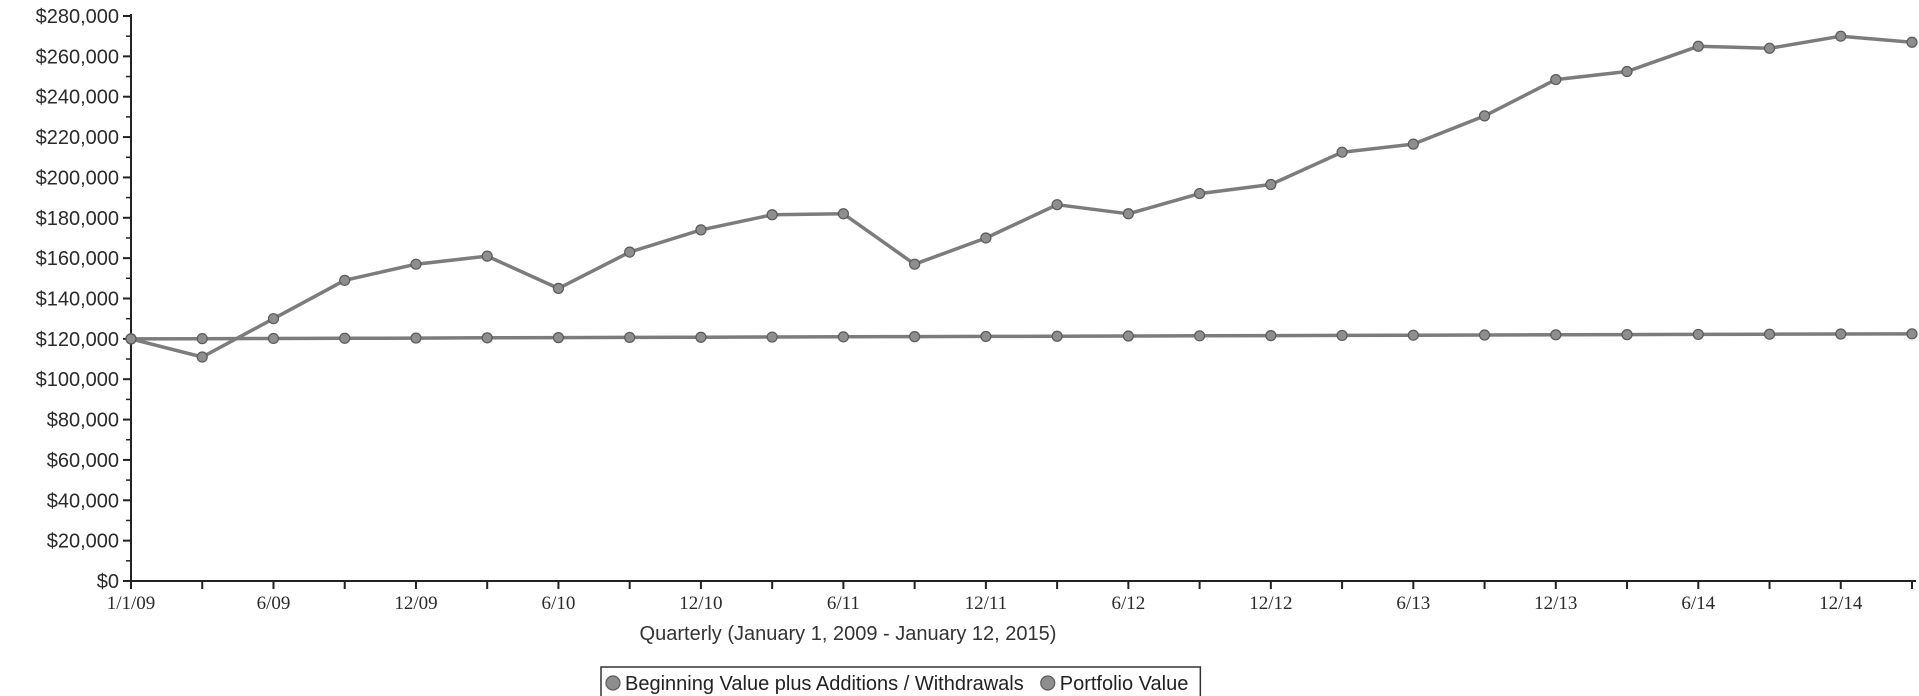  I want to click on y-tick-label: $200,000, so click(77, 178).